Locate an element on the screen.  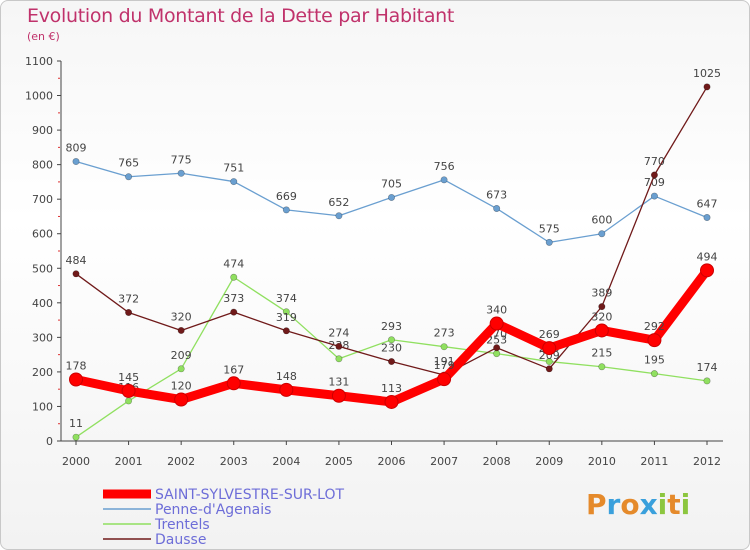
data-label: 575 is located at coordinates (549, 228).